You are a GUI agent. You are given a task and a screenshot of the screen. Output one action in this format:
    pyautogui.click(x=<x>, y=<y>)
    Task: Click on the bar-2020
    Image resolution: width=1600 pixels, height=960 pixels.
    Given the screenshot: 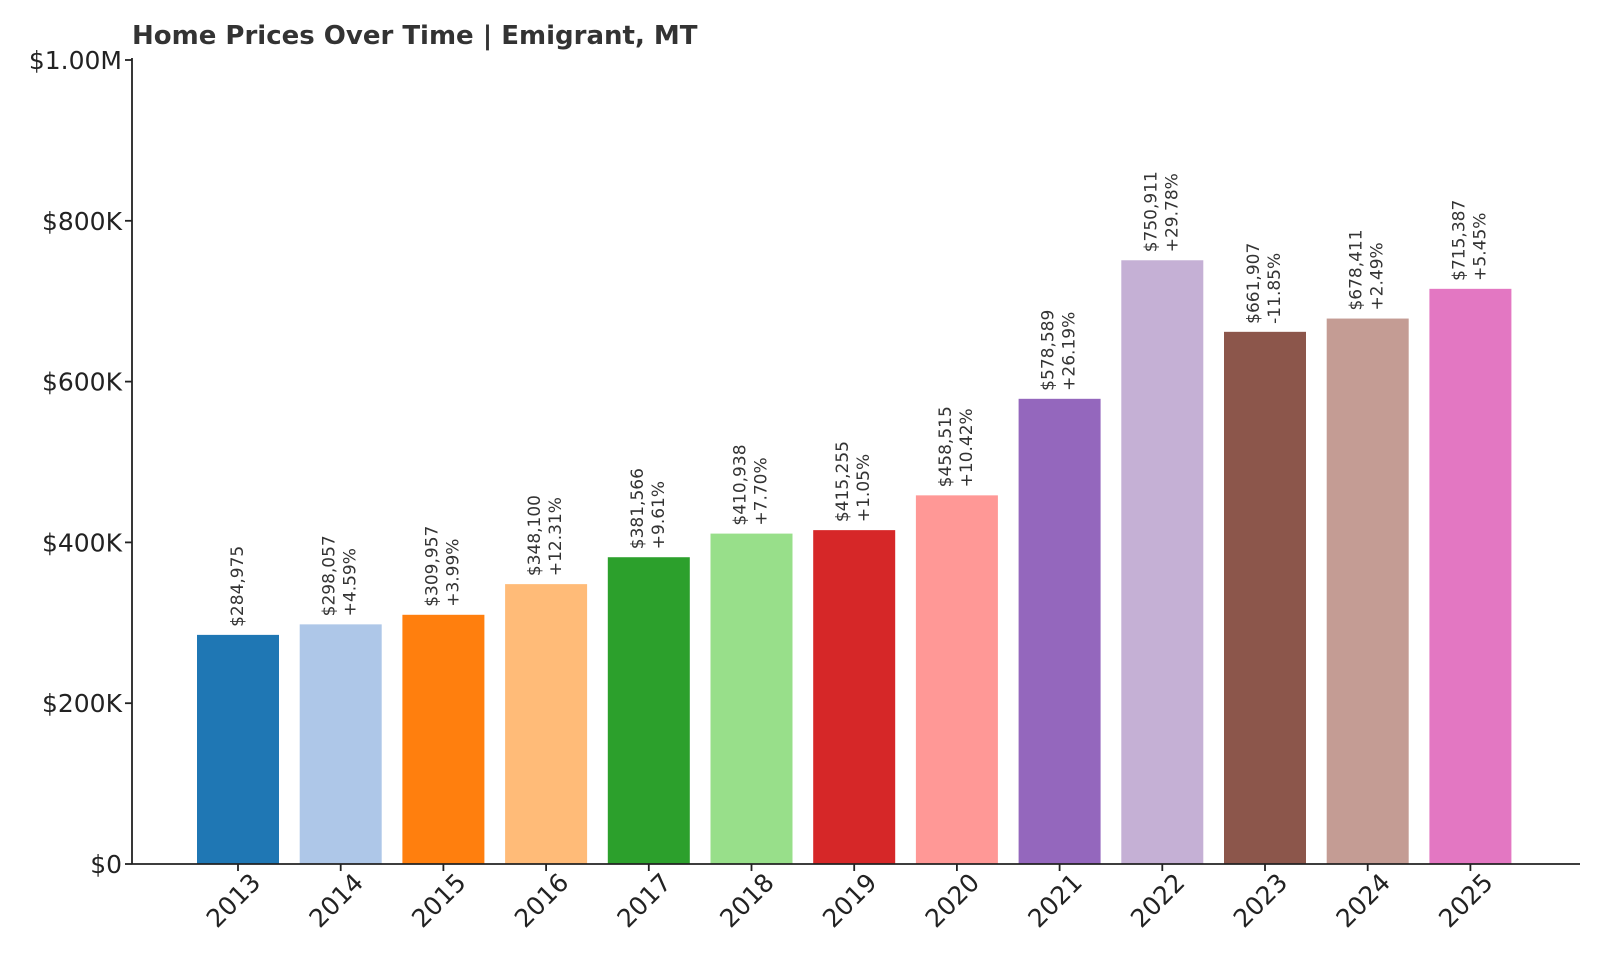 What is the action you would take?
    pyautogui.click(x=956, y=679)
    